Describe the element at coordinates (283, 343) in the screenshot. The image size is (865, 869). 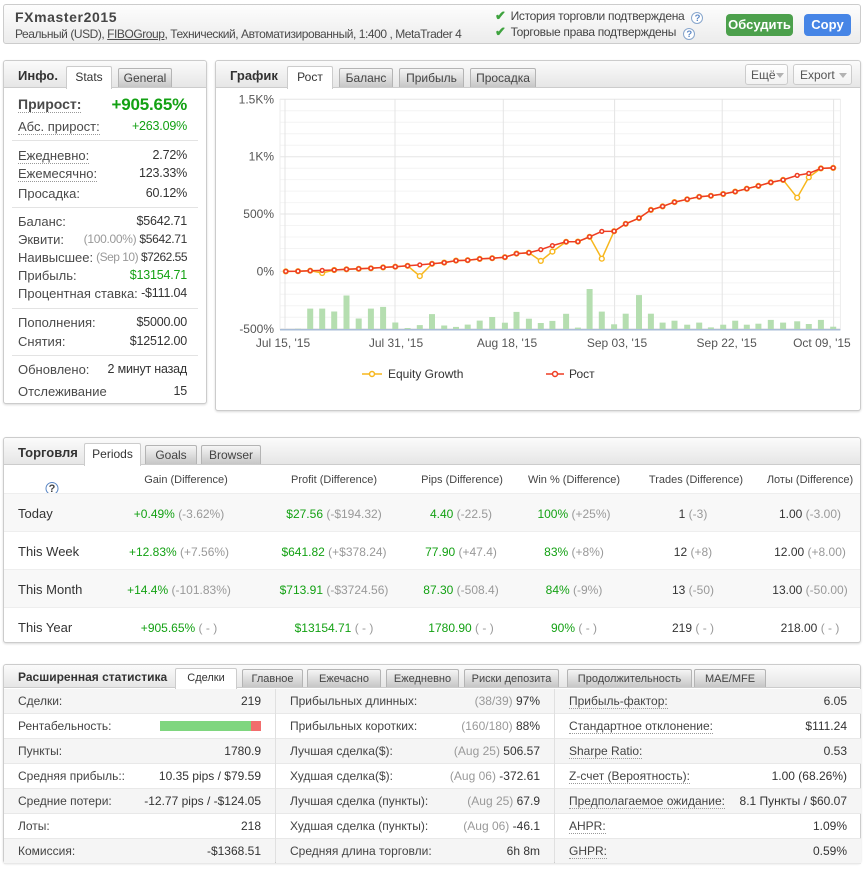
I see `svg-text: Jul 15, '15` at that location.